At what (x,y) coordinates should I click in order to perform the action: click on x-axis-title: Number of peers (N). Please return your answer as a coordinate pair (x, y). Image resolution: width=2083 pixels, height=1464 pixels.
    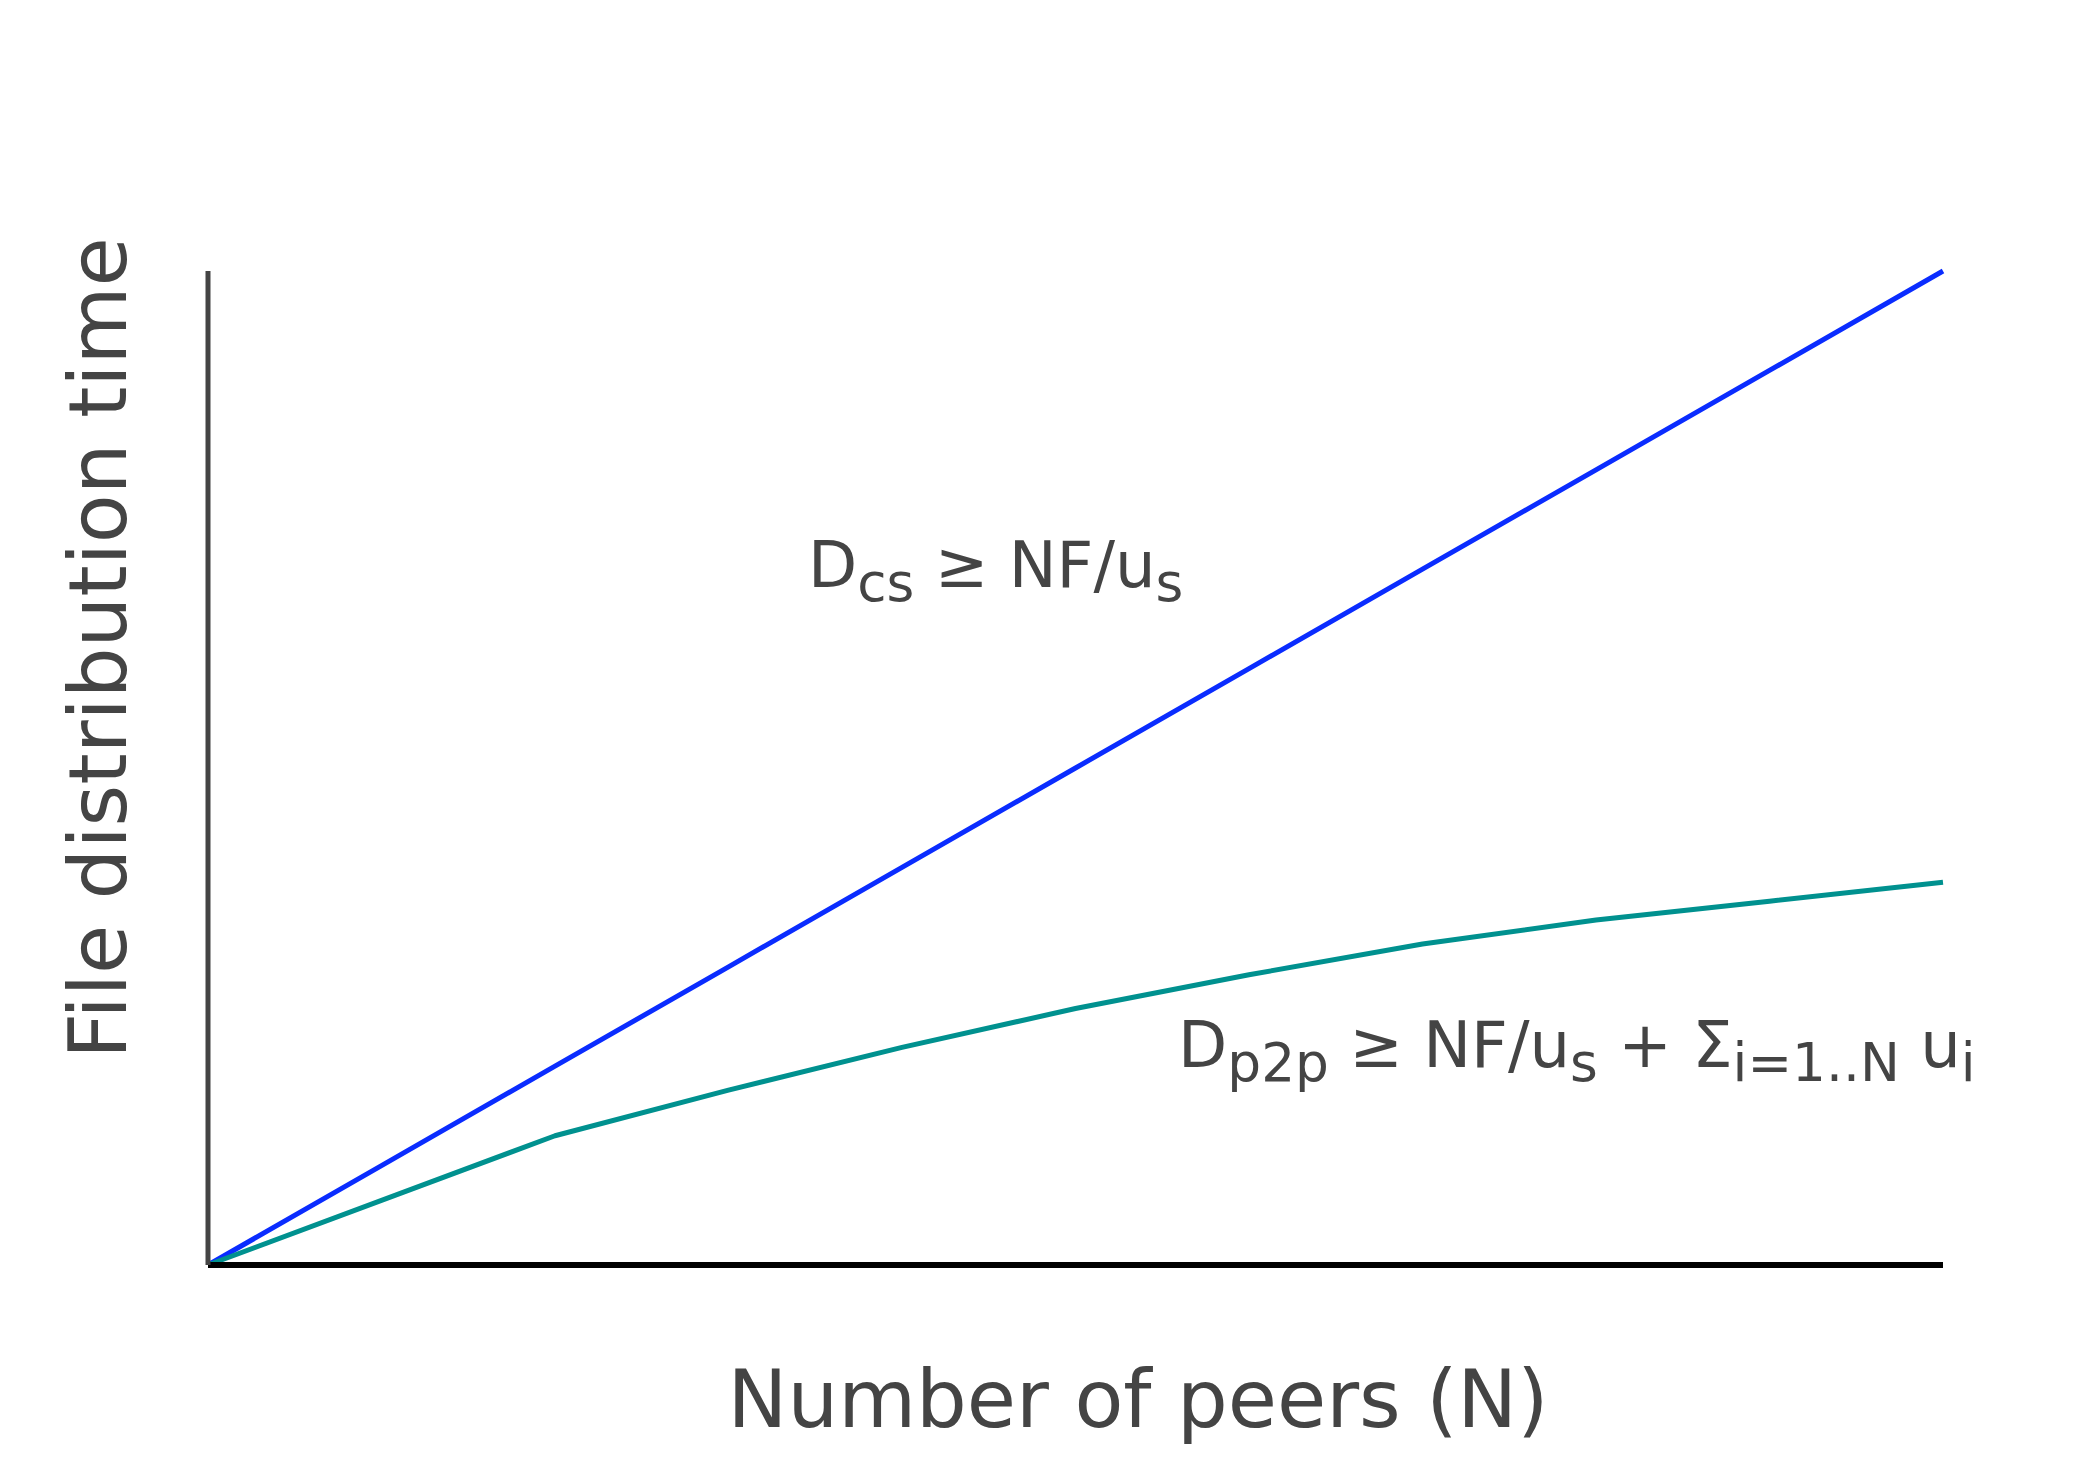
    Looking at the image, I should click on (1138, 1399).